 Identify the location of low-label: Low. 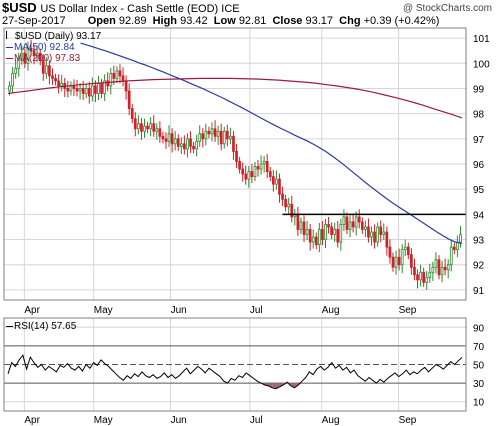
(224, 21).